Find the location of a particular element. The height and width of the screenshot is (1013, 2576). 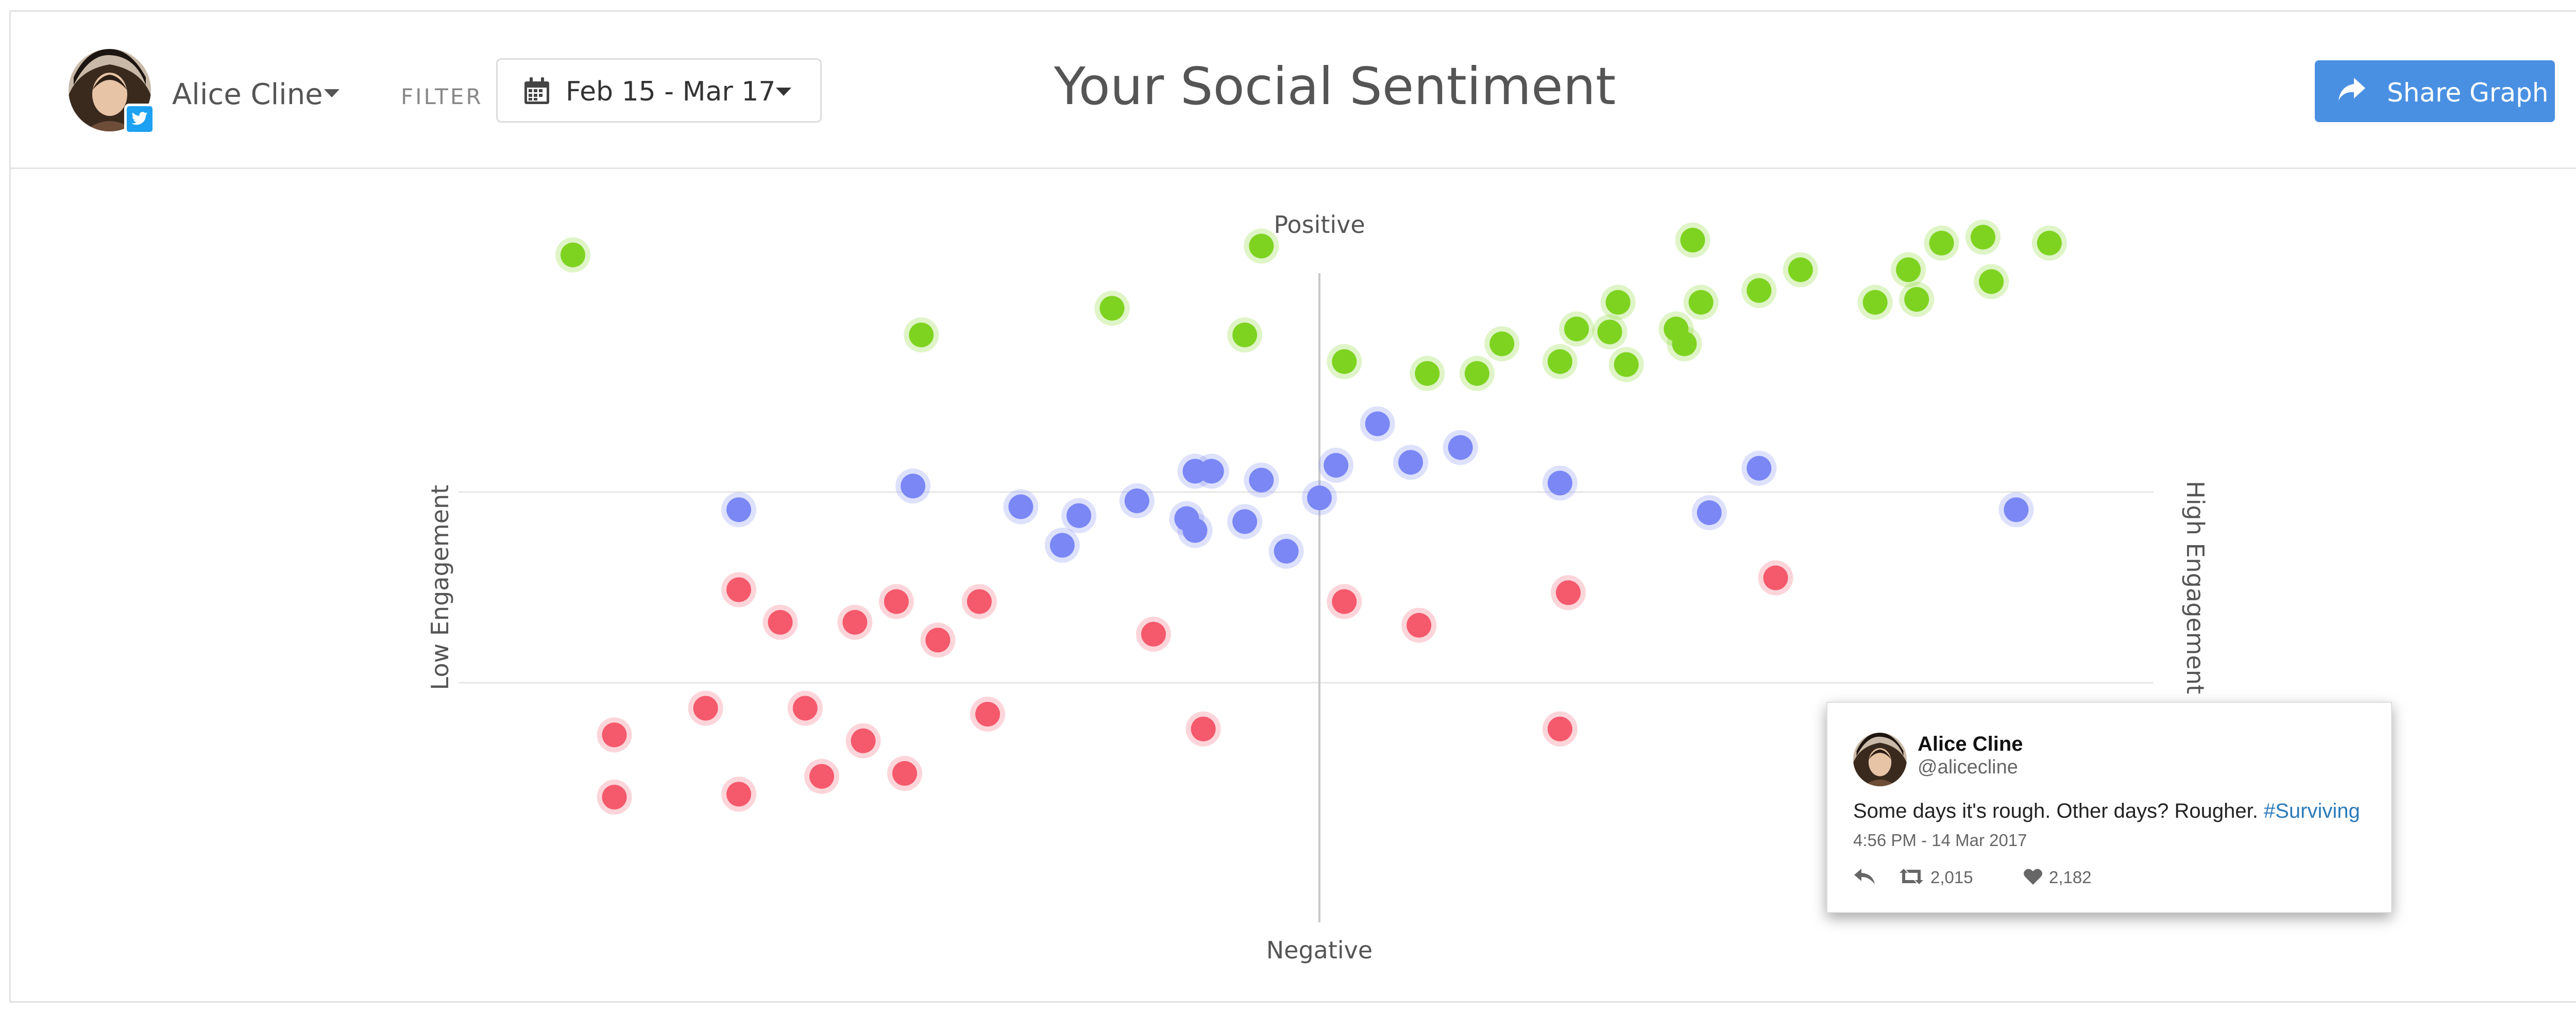

like-count: 2,182 is located at coordinates (2070, 877).